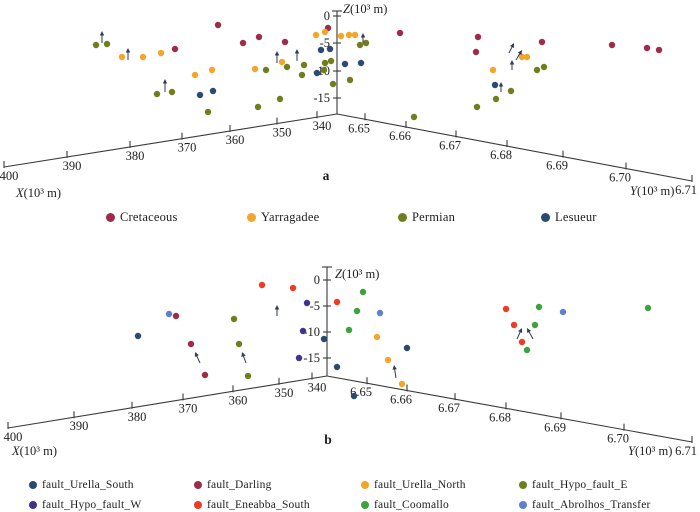 This screenshot has width=700, height=512. What do you see at coordinates (88, 485) in the screenshot?
I see `legend-label: fault_Urella_South` at bounding box center [88, 485].